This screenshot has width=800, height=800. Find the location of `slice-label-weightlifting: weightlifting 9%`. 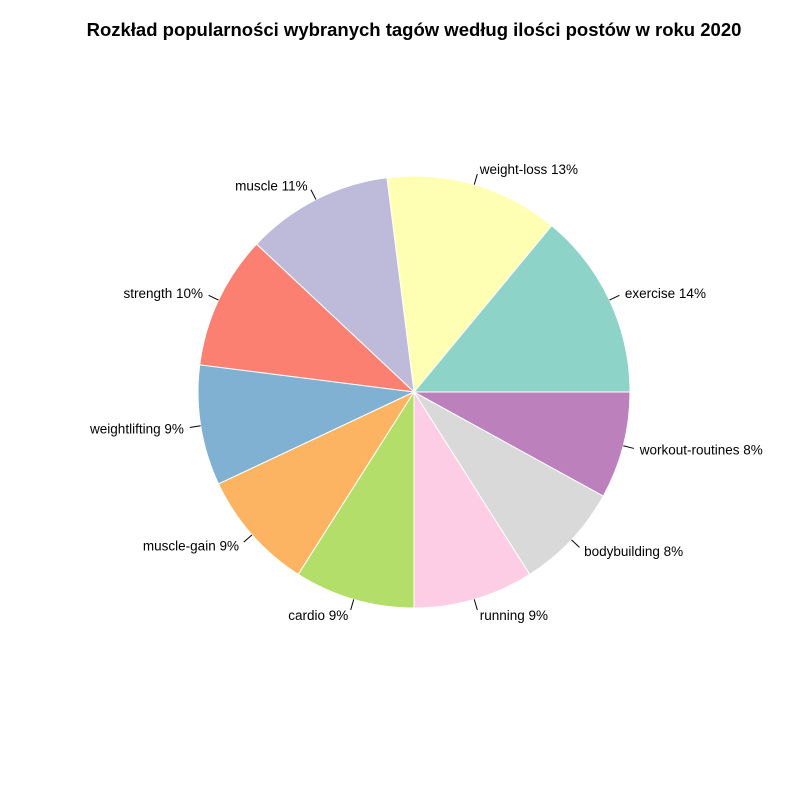

slice-label-weightlifting: weightlifting 9% is located at coordinates (136, 428).